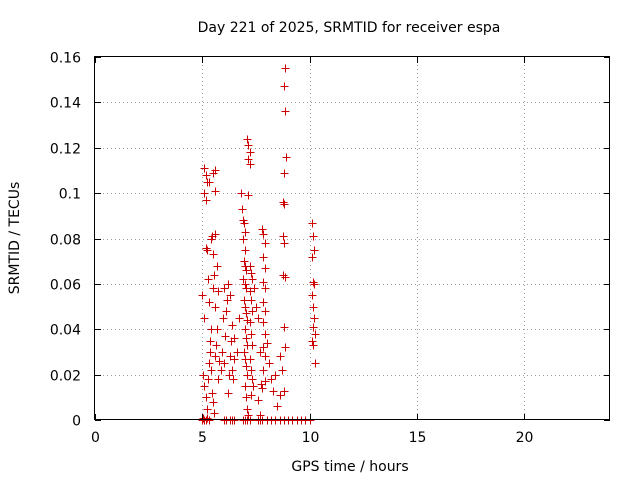 The image size is (640, 480). What do you see at coordinates (70, 195) in the screenshot?
I see `y-tick-label: 0.1` at bounding box center [70, 195].